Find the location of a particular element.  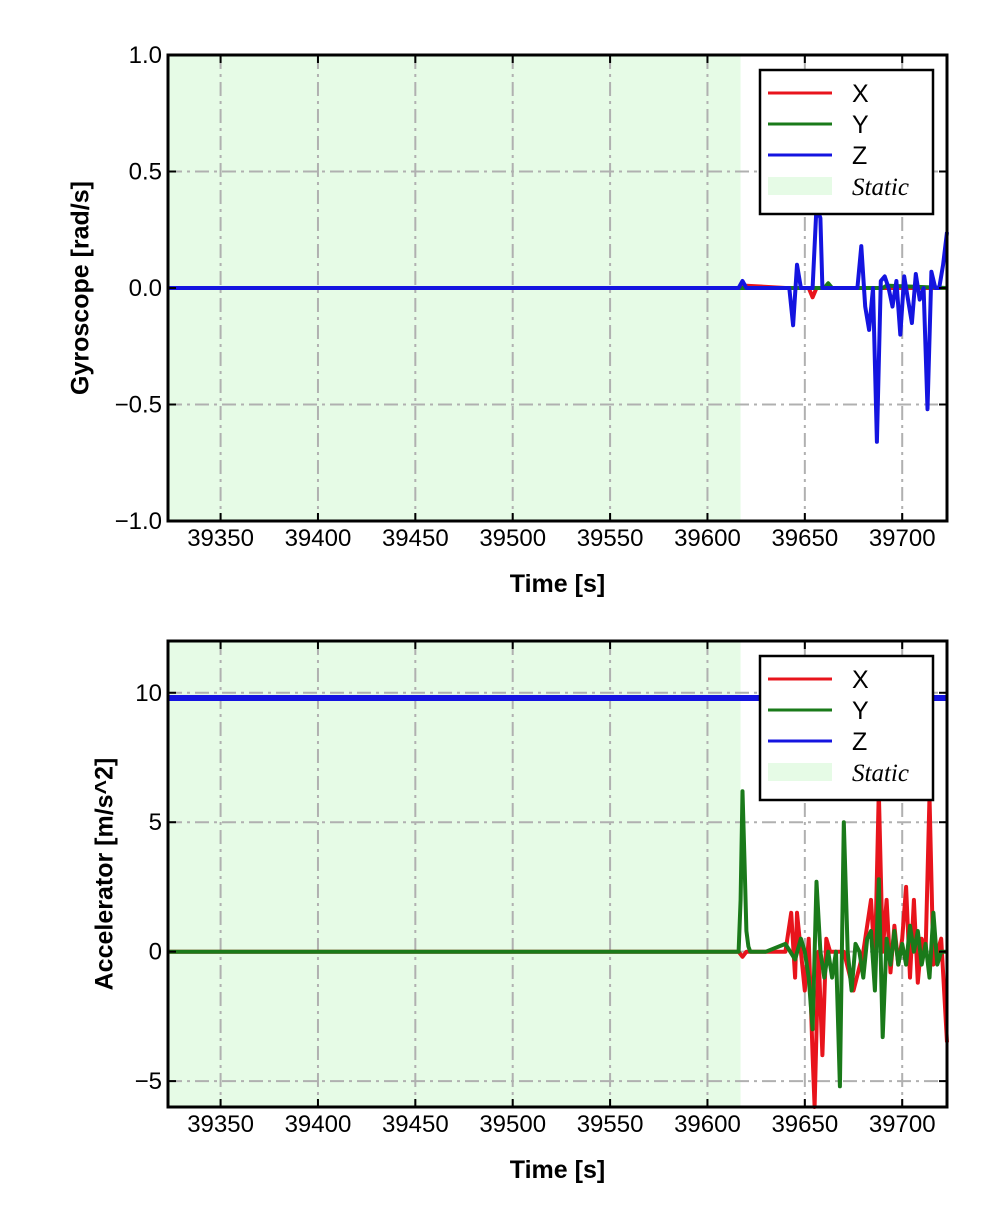

y-tick-labels: 1.0 0.5 0.0 −0.5 −1.0 is located at coordinates (138, 288).